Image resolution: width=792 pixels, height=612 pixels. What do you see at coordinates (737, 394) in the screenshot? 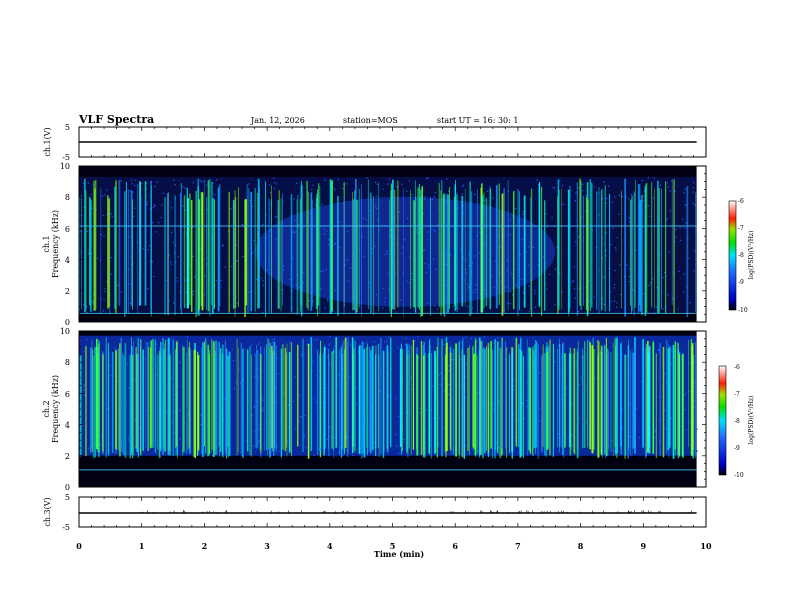
I see `ch2-colorbar-tick-m7: -7` at bounding box center [737, 394].